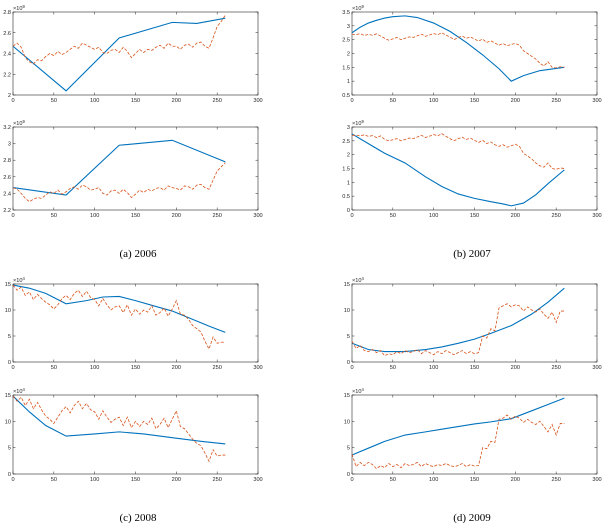 This screenshot has height=523, width=606. I want to click on chart-panel-b-bottom: 0 50 100 150 200 250 300 0 0.5 1 1.5 2 2.5 3×109, so click(471, 169).